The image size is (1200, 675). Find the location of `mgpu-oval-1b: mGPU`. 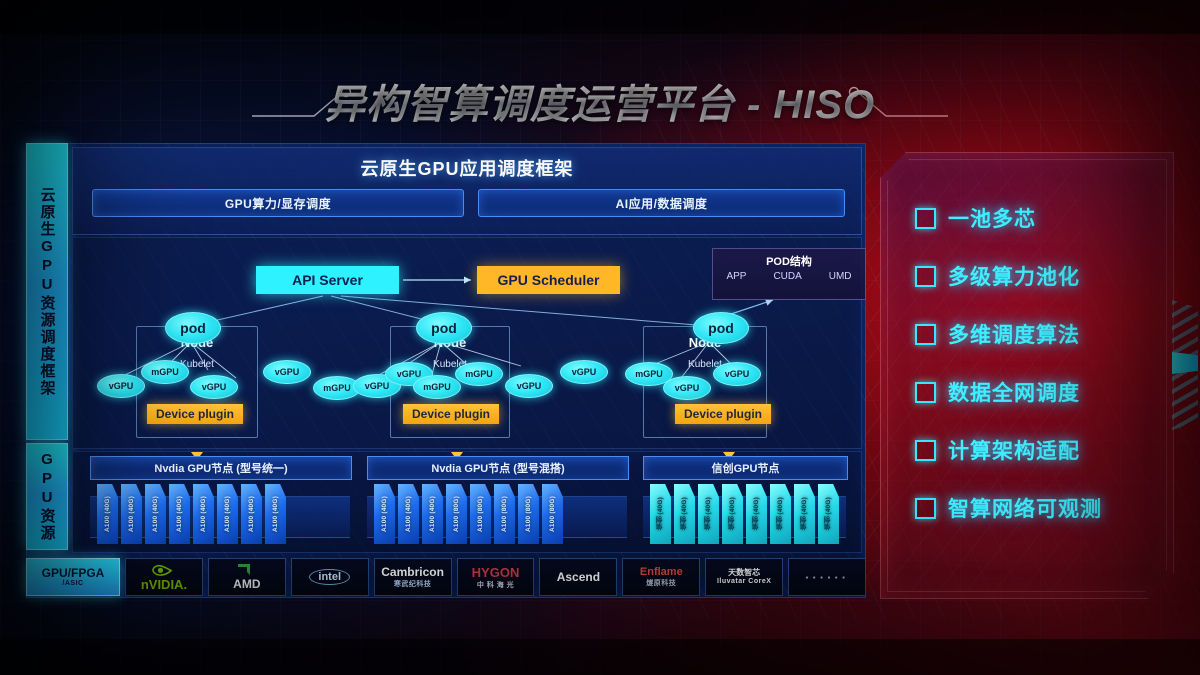

mgpu-oval-1b: mGPU is located at coordinates (165, 372).